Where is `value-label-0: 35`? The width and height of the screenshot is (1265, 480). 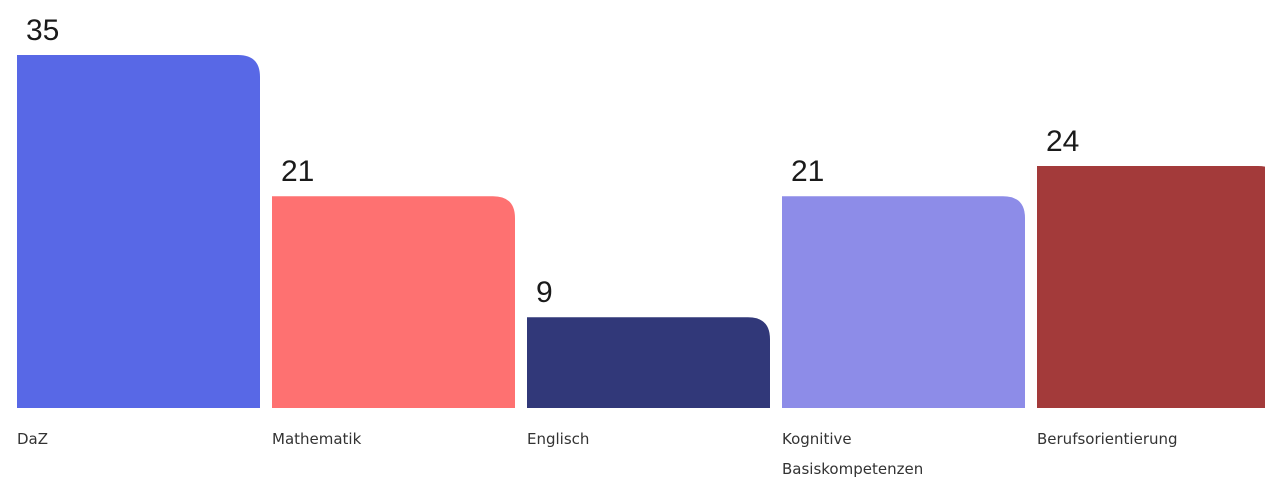 value-label-0: 35 is located at coordinates (42, 30).